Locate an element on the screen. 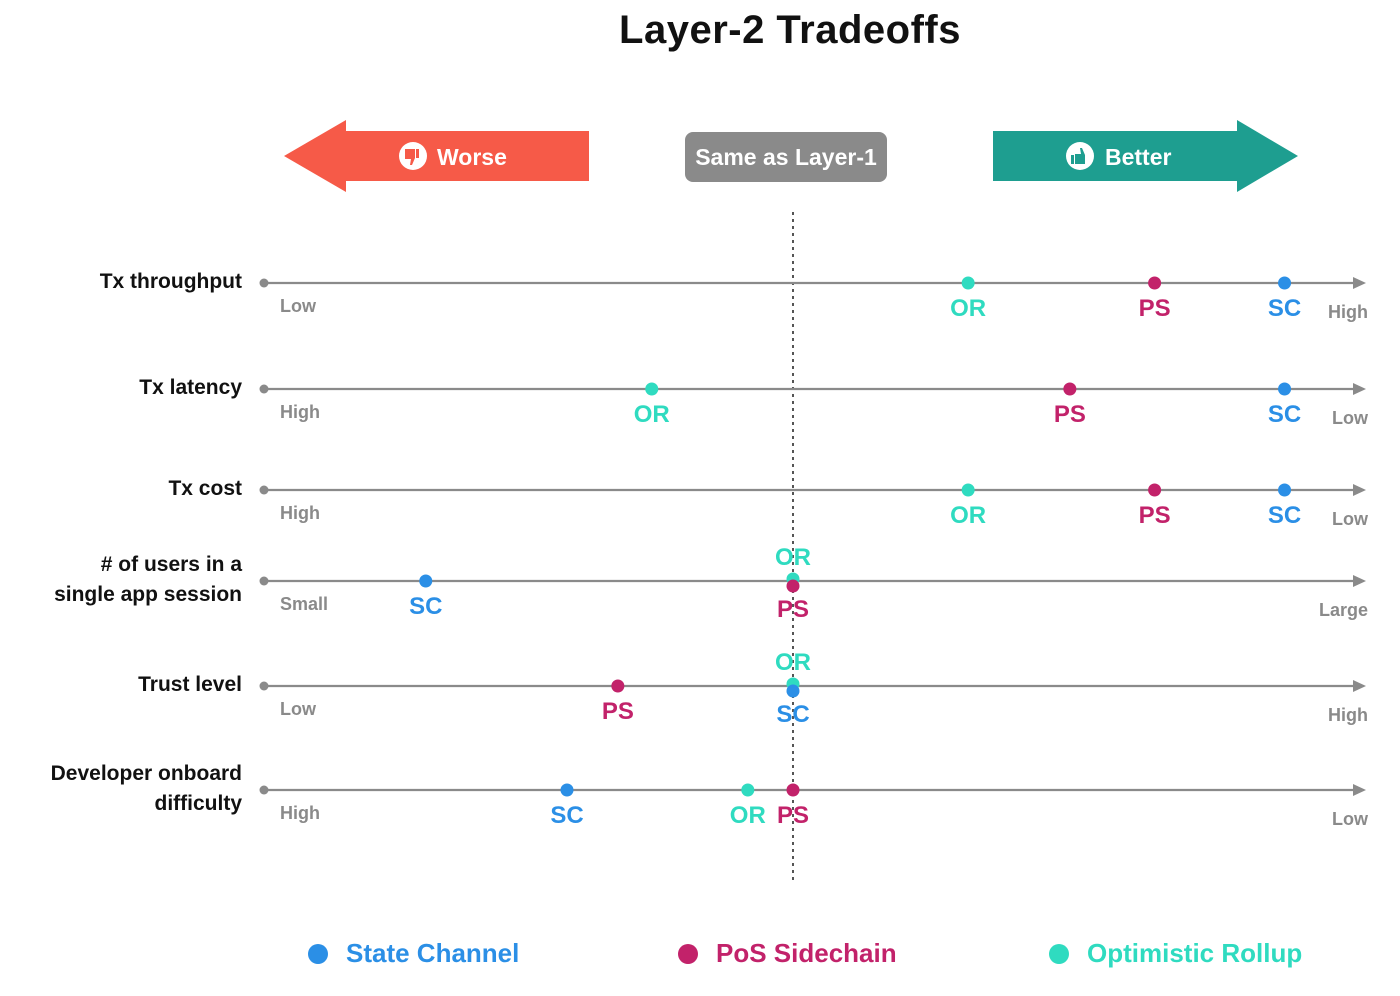  axis-left-label: Small is located at coordinates (304, 604).